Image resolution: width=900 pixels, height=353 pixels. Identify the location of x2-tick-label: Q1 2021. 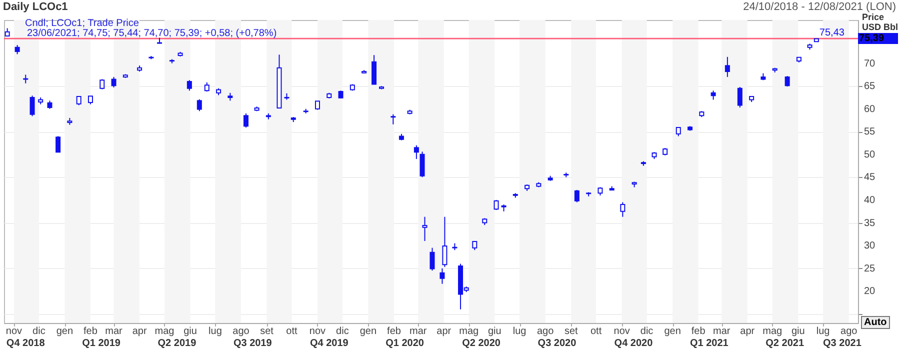
(709, 343).